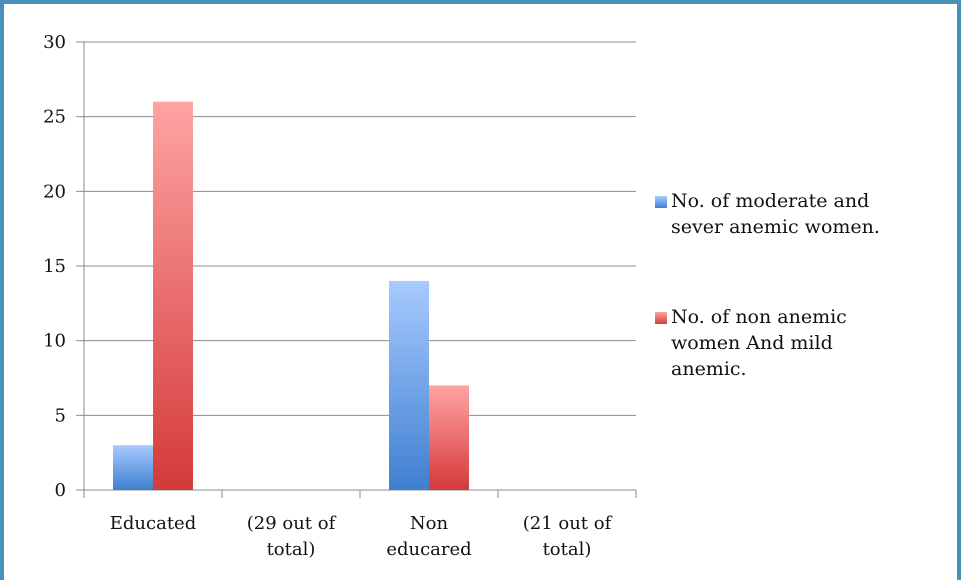  What do you see at coordinates (153, 523) in the screenshot?
I see `x-category-label: Educated` at bounding box center [153, 523].